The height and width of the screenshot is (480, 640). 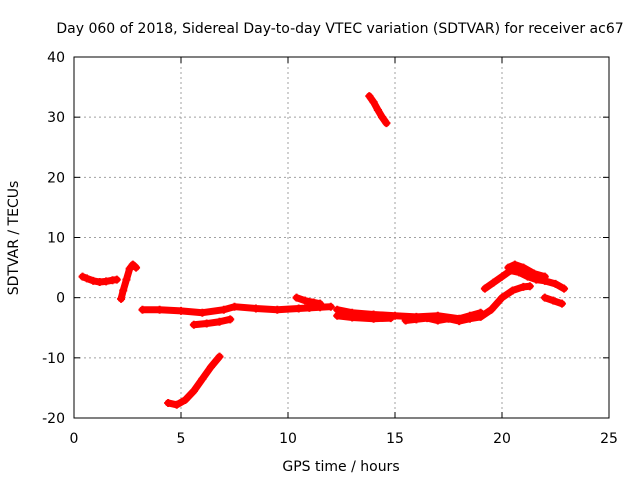 What do you see at coordinates (181, 439) in the screenshot?
I see `x-tick-label: 5` at bounding box center [181, 439].